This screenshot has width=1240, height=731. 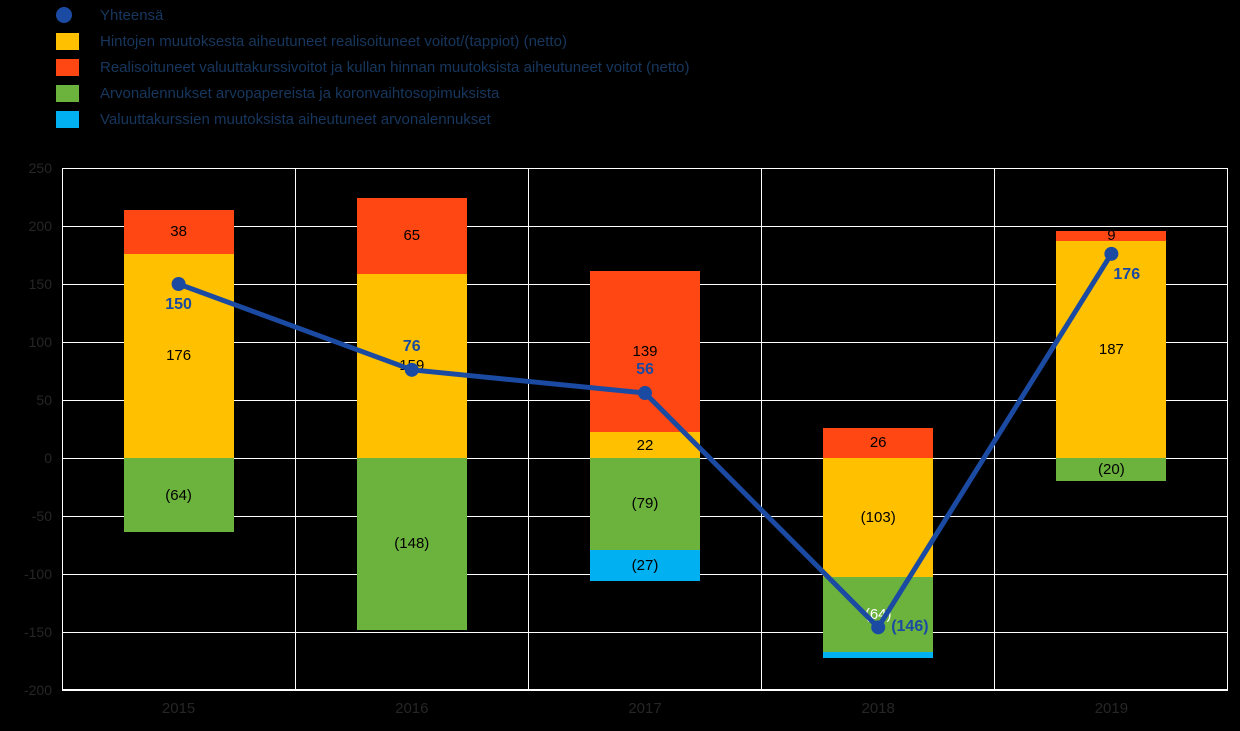 I want to click on total-value-label: 176, so click(x=1127, y=274).